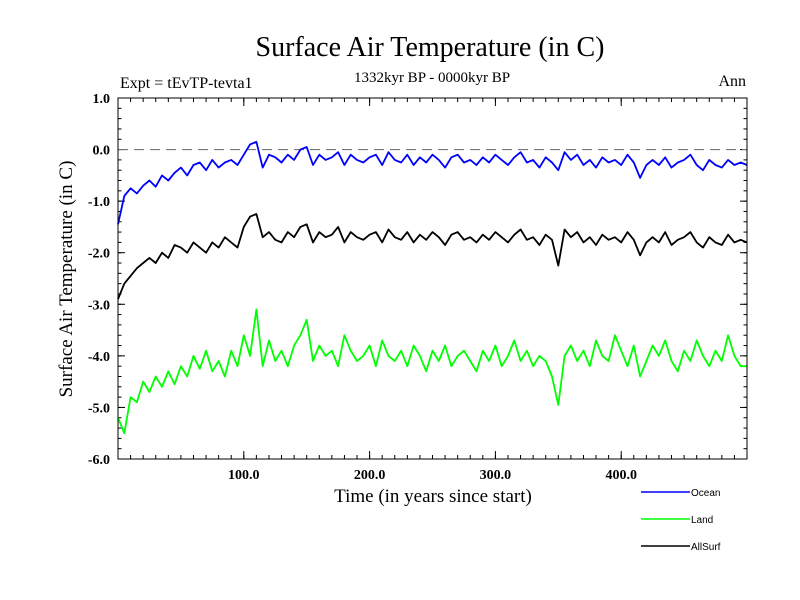 This screenshot has height=600, width=800. I want to click on y-tick-label: -5.0, so click(99, 408).